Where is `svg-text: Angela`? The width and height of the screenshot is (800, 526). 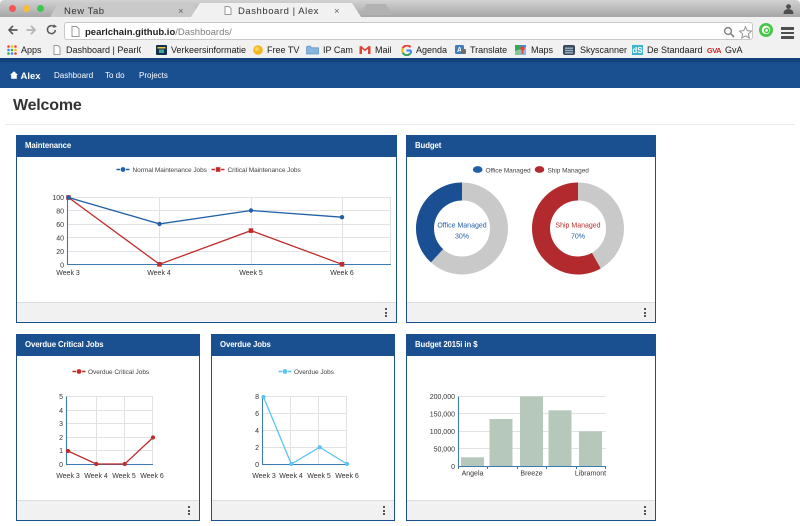
svg-text: Angela is located at coordinates (473, 474).